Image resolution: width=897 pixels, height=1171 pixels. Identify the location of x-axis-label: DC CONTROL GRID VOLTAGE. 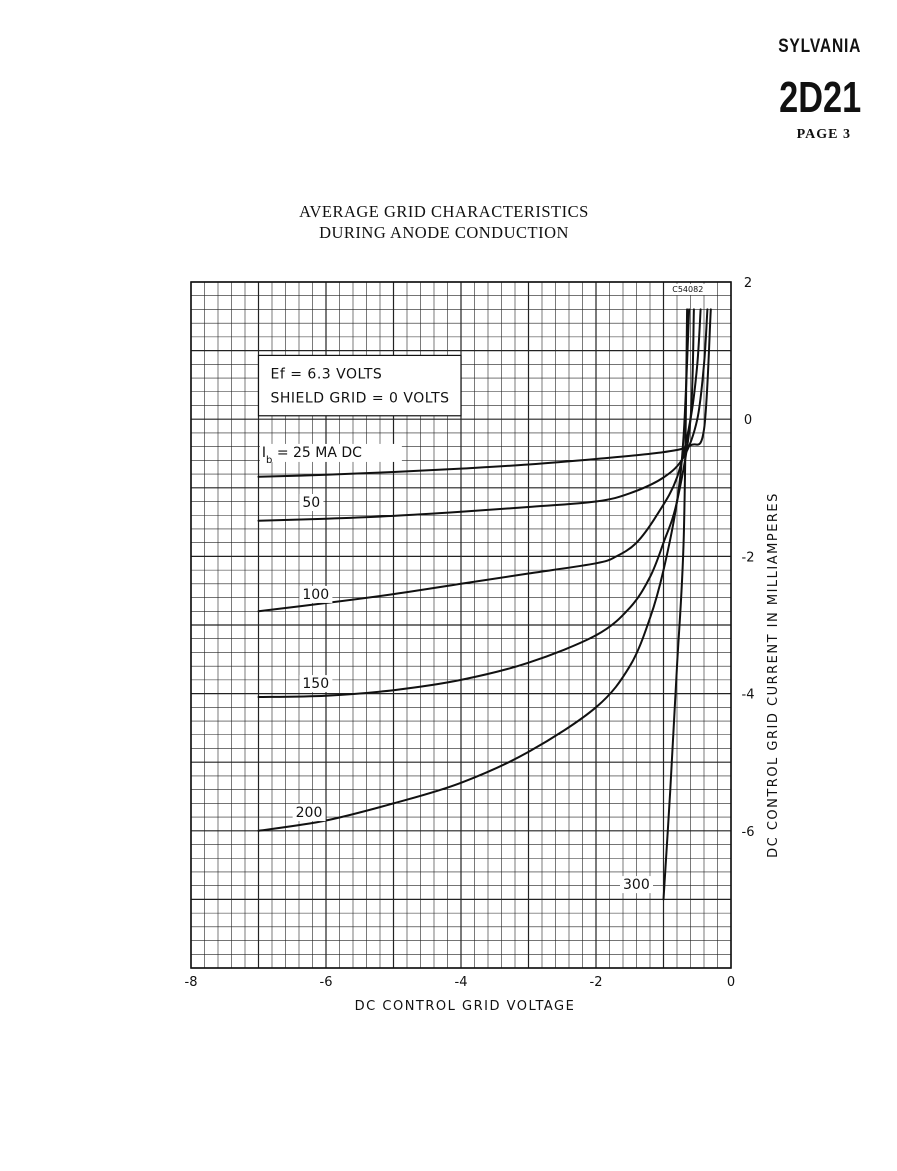
(465, 1006).